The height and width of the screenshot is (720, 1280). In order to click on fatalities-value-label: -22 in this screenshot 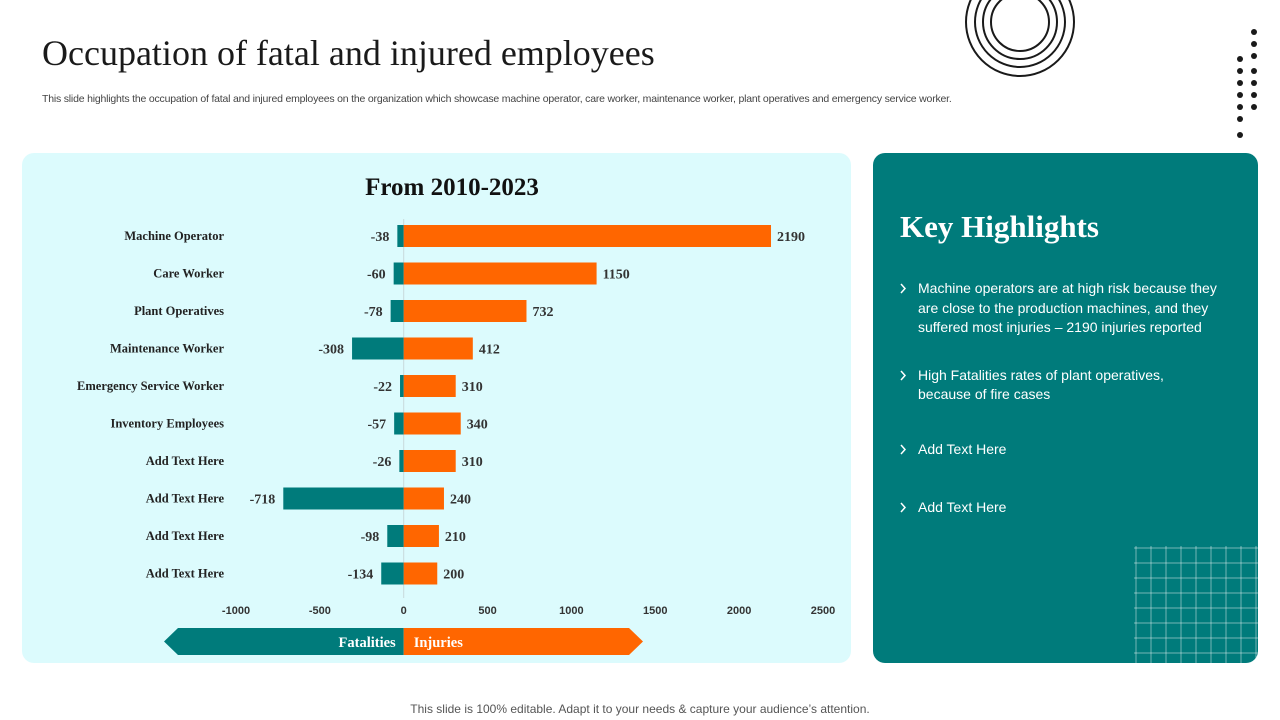, I will do `click(382, 387)`.